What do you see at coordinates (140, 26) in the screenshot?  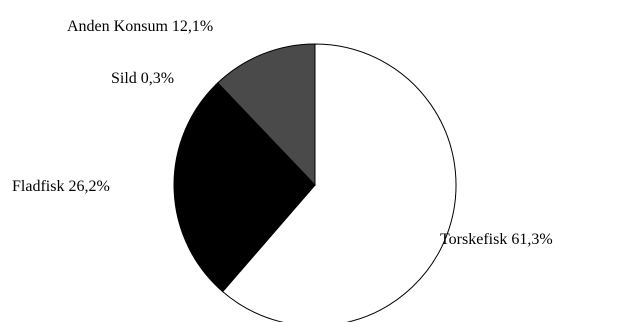 I see `label-anden-konsum: Anden Konsum 12,1%` at bounding box center [140, 26].